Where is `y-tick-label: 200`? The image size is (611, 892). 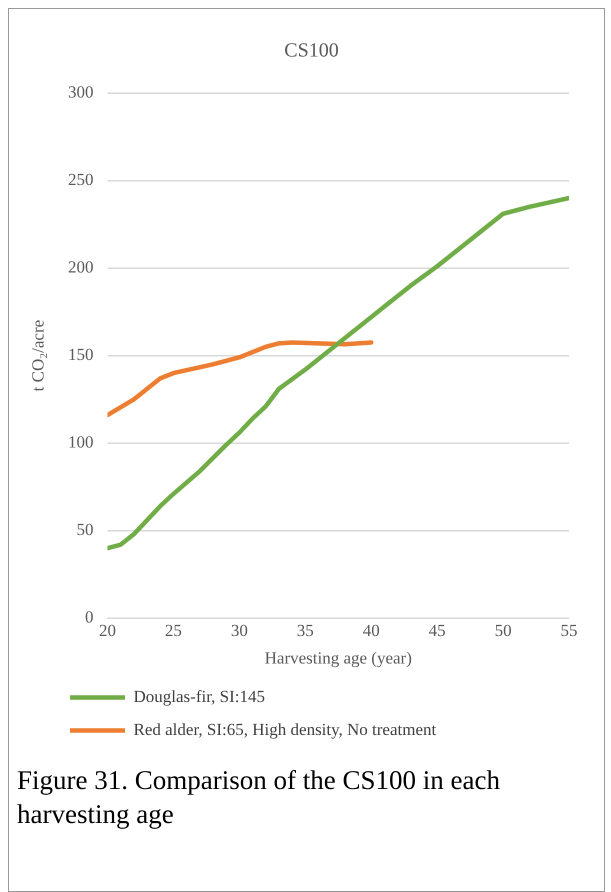
y-tick-label: 200 is located at coordinates (81, 267).